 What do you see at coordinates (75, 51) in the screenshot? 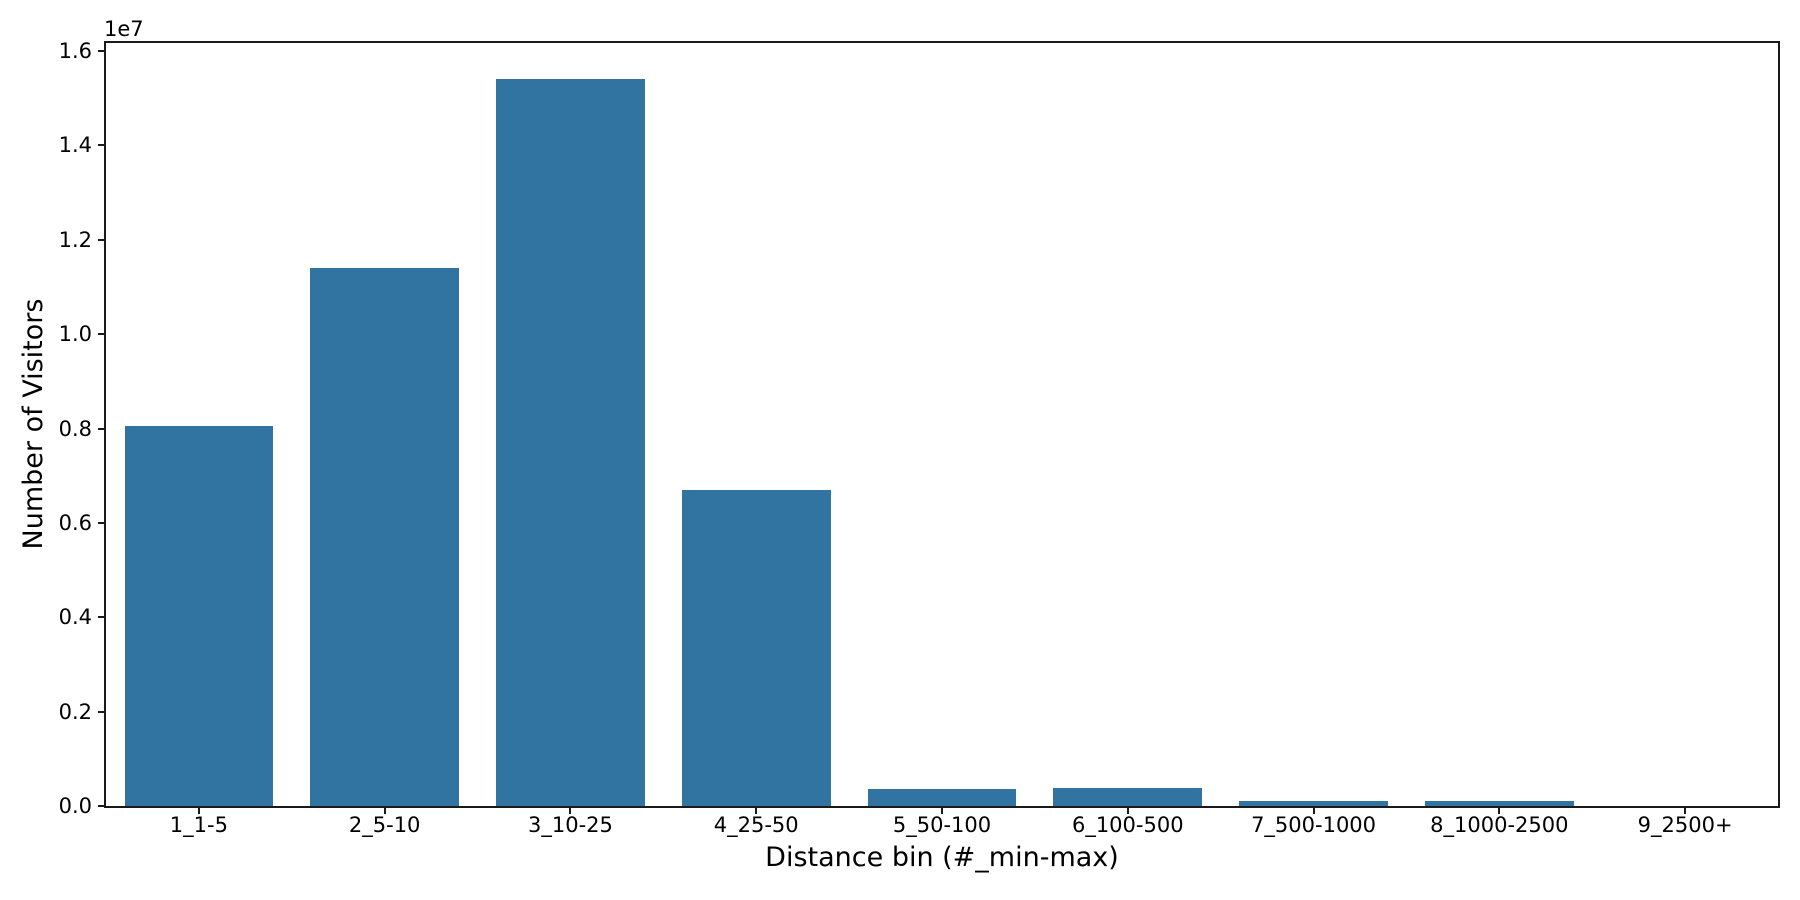
I see `y-tick-label: 1.6` at bounding box center [75, 51].